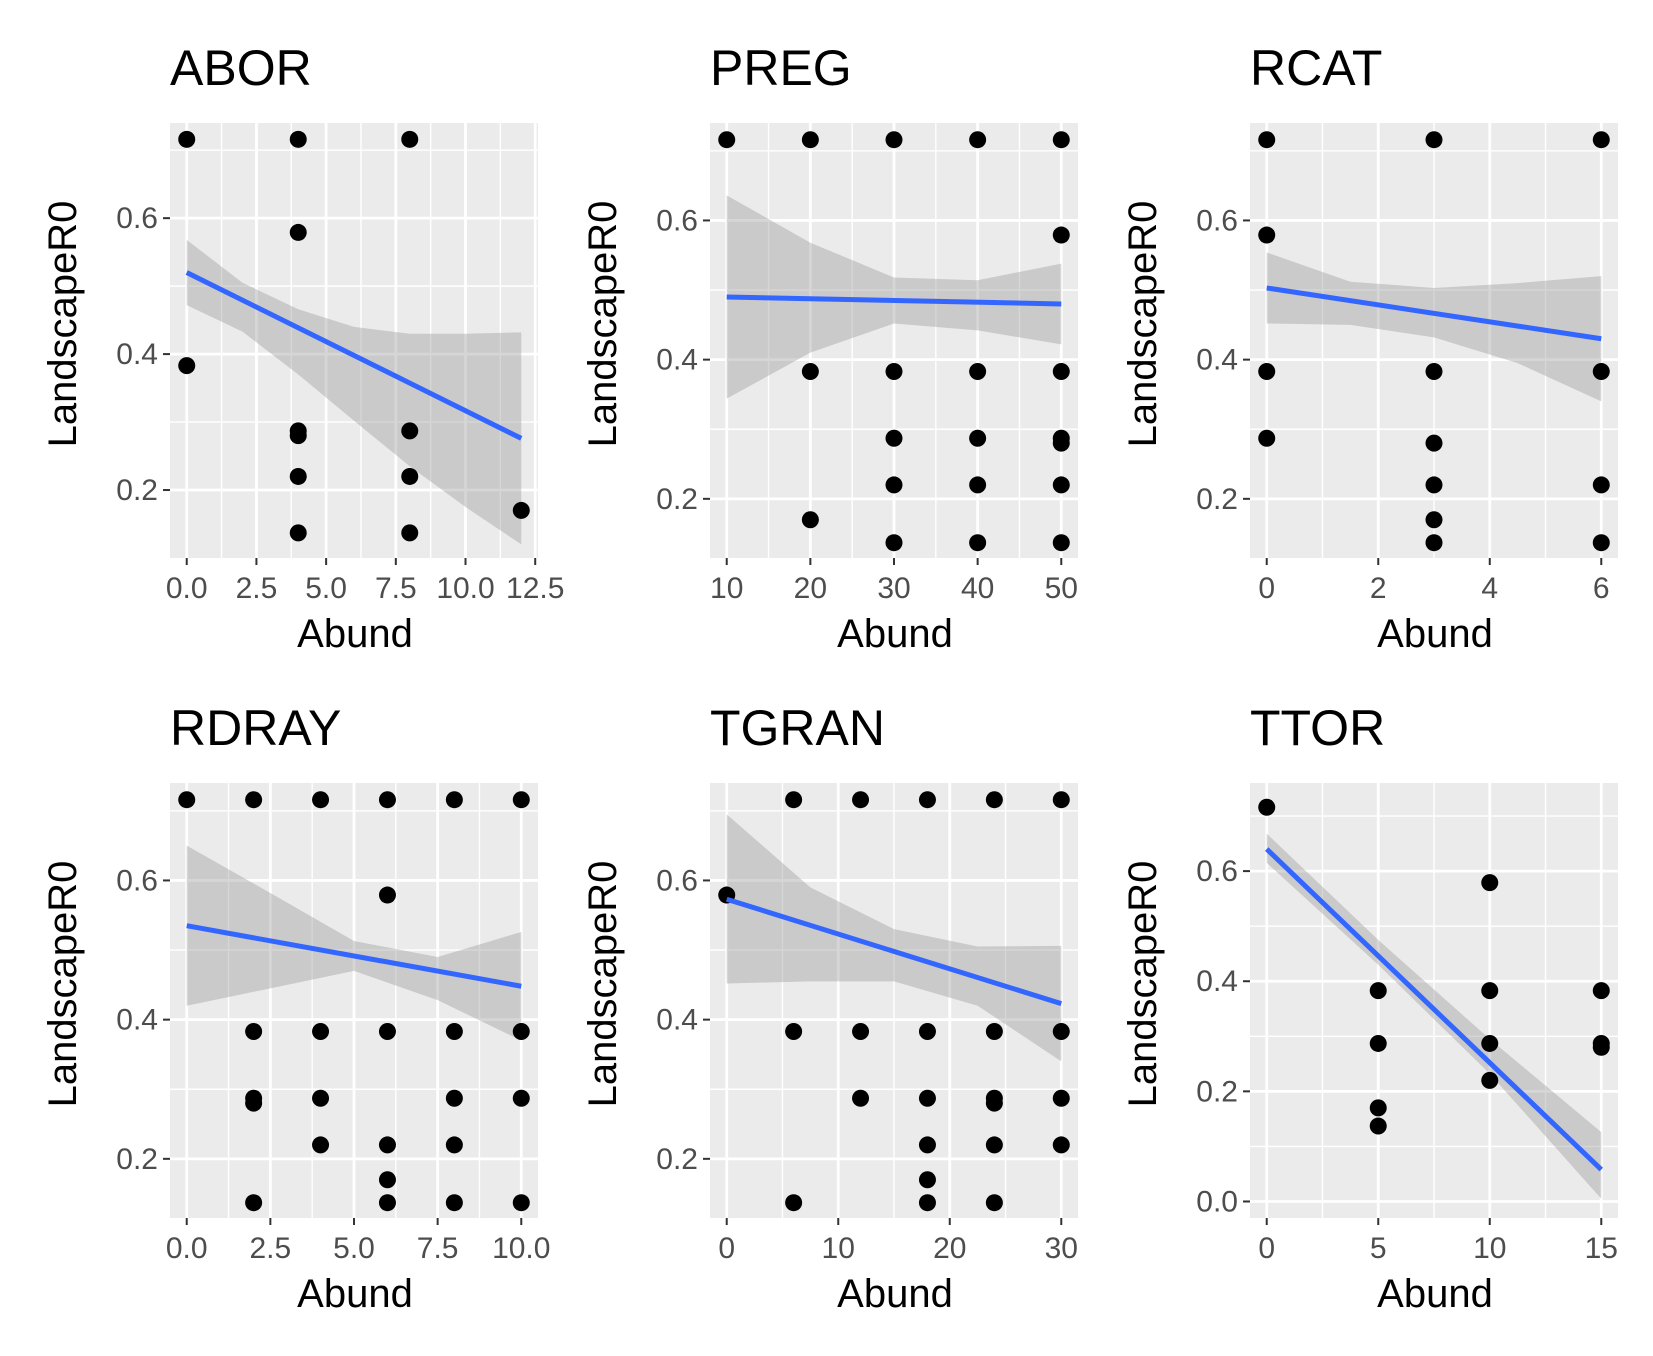 The width and height of the screenshot is (1653, 1356). I want to click on axes: 0.0 2.5 5.0 7.5 10.0 0.2 0.4 0.6, so click(333, 1064).